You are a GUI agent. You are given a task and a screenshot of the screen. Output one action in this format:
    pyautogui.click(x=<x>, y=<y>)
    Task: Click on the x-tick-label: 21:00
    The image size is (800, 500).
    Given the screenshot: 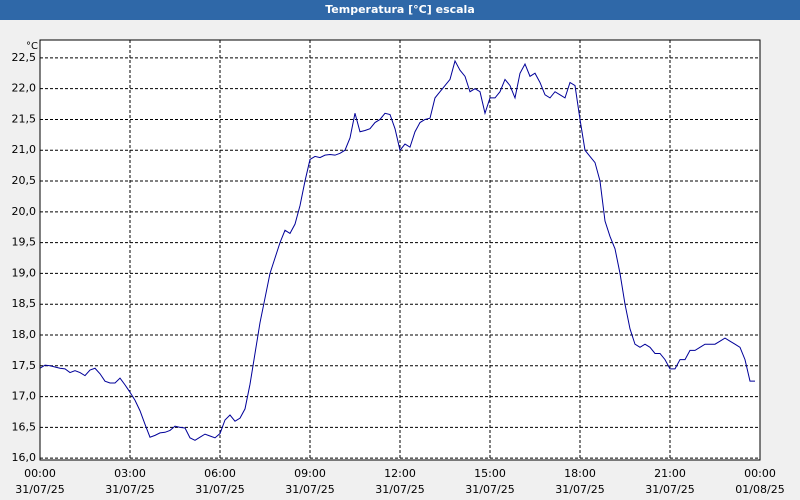 What is the action you would take?
    pyautogui.click(x=670, y=473)
    